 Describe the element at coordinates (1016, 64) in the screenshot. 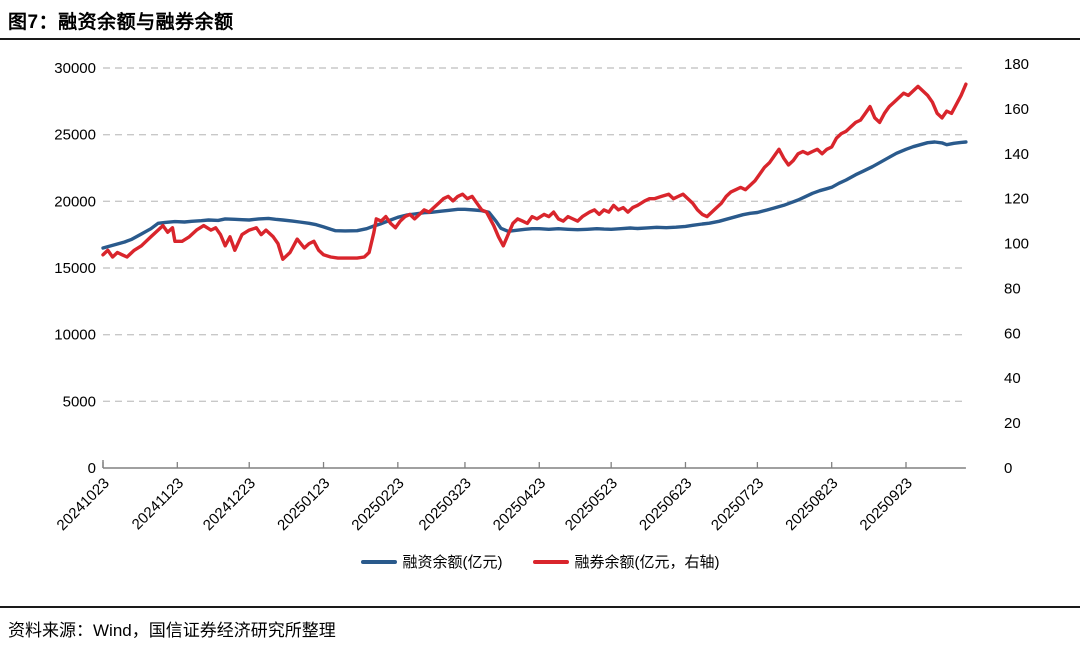

I see `right-axis-label-180: 180` at that location.